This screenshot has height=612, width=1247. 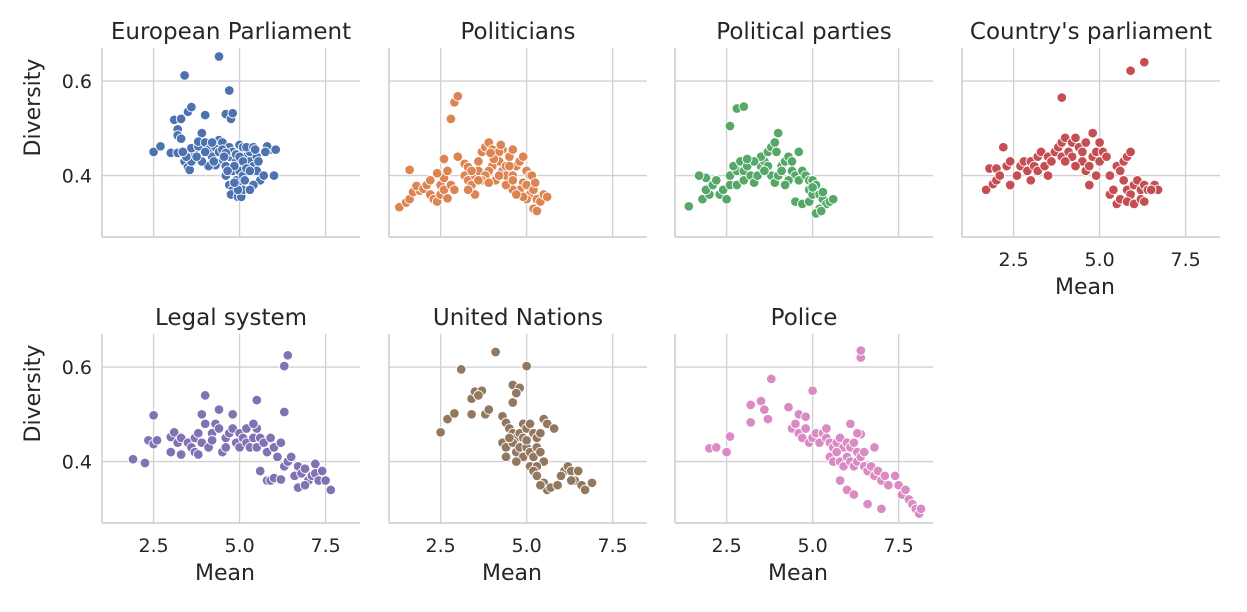 I want to click on y-tick-label: 0.6, so click(x=77, y=368).